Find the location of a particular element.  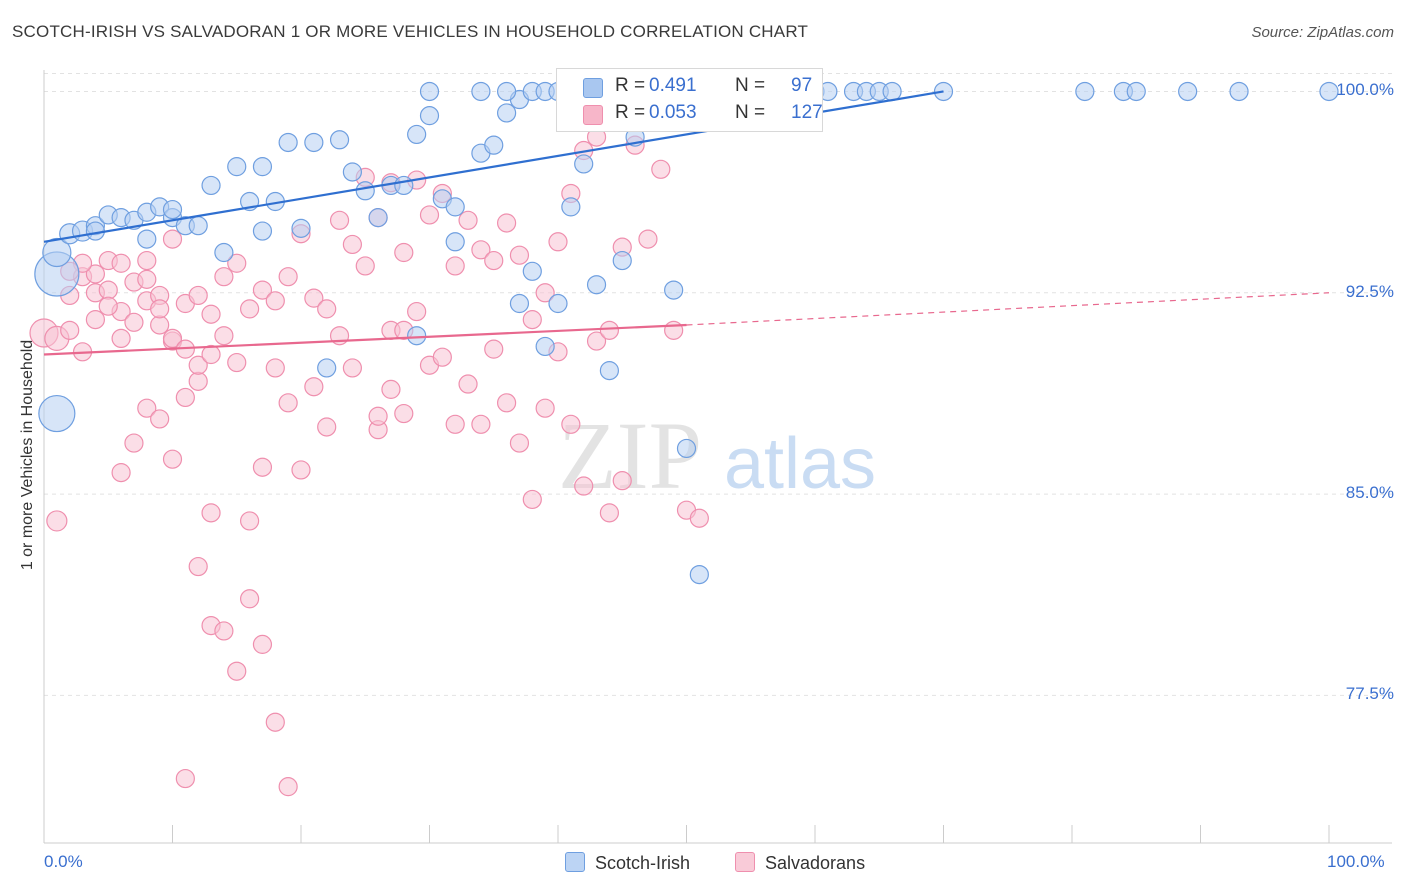

n-label: N = is located at coordinates (750, 112).